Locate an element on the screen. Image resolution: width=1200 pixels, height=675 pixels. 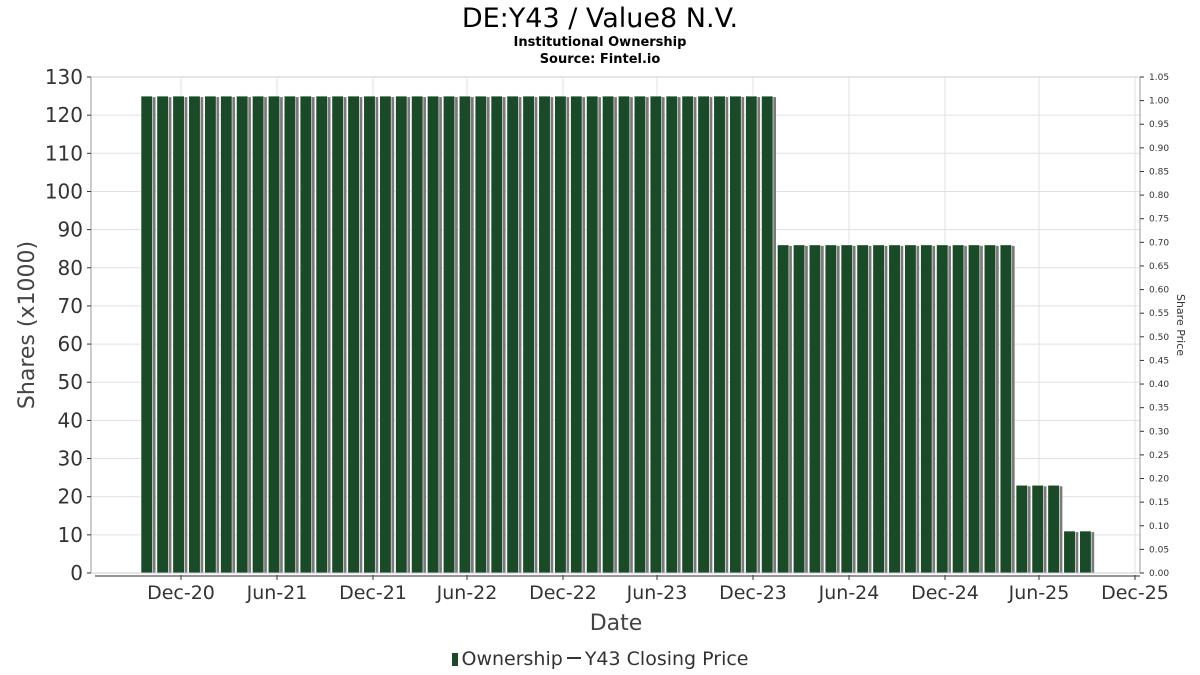
chart-title: DE:Y43 / Value8 N.V. is located at coordinates (600, 18).